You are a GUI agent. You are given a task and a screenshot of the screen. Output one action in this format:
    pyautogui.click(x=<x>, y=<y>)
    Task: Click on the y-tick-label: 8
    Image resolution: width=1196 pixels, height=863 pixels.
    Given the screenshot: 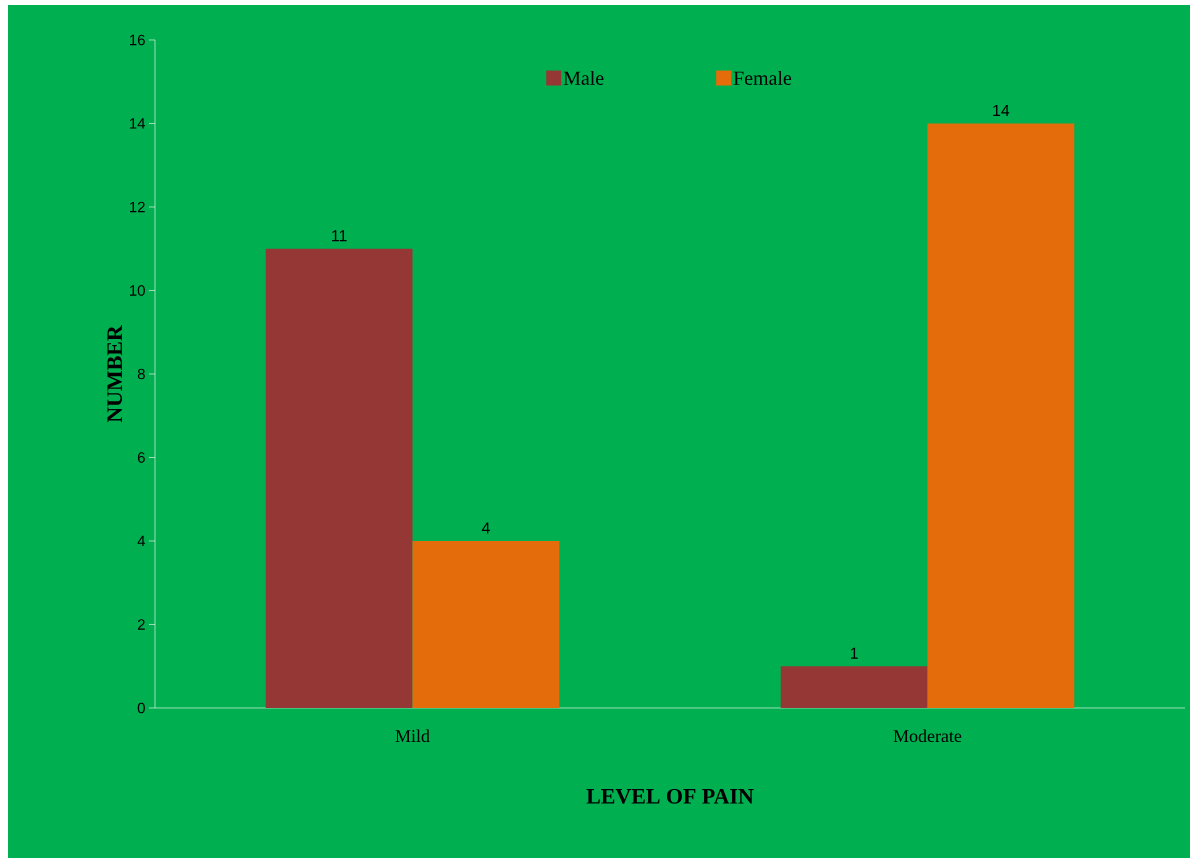 What is the action you would take?
    pyautogui.click(x=141, y=374)
    